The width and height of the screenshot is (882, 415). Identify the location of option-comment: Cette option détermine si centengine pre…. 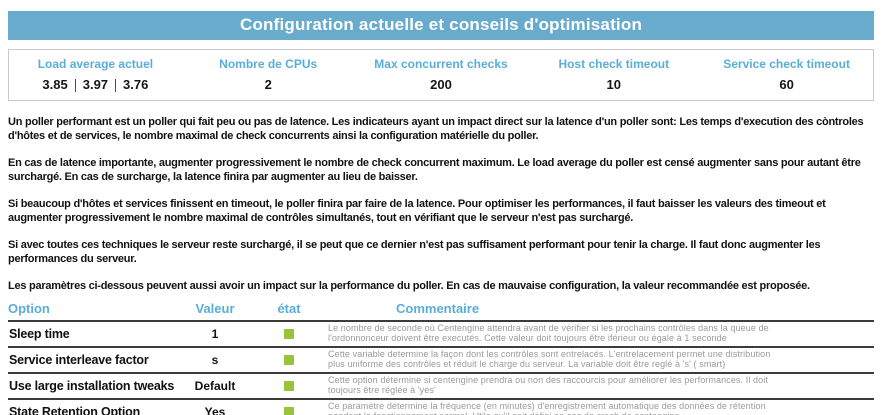
(548, 385).